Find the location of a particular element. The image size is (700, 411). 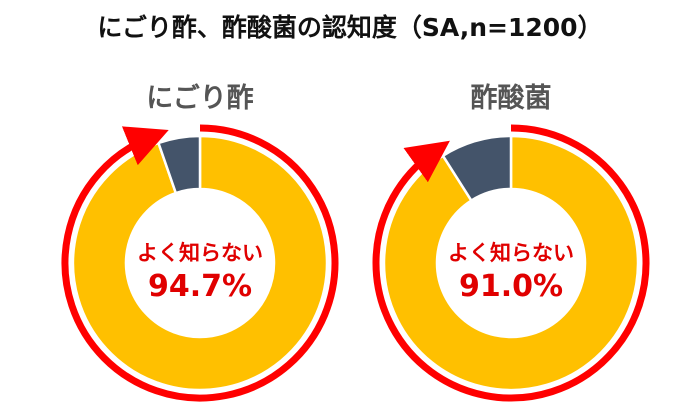

page-title: にごり酢、酢酸菌の認知度（SA,n=1200） is located at coordinates (350, 27).